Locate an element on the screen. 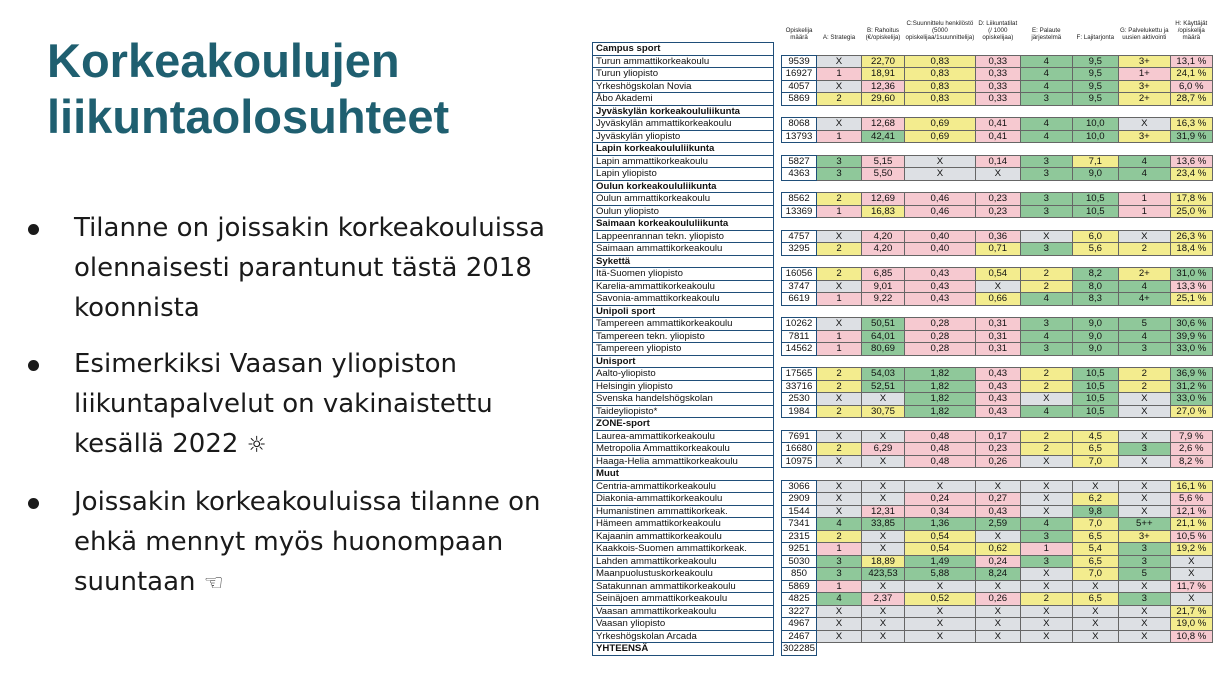 The width and height of the screenshot is (1225, 684). score-cell: 13,6 % is located at coordinates (1191, 161).